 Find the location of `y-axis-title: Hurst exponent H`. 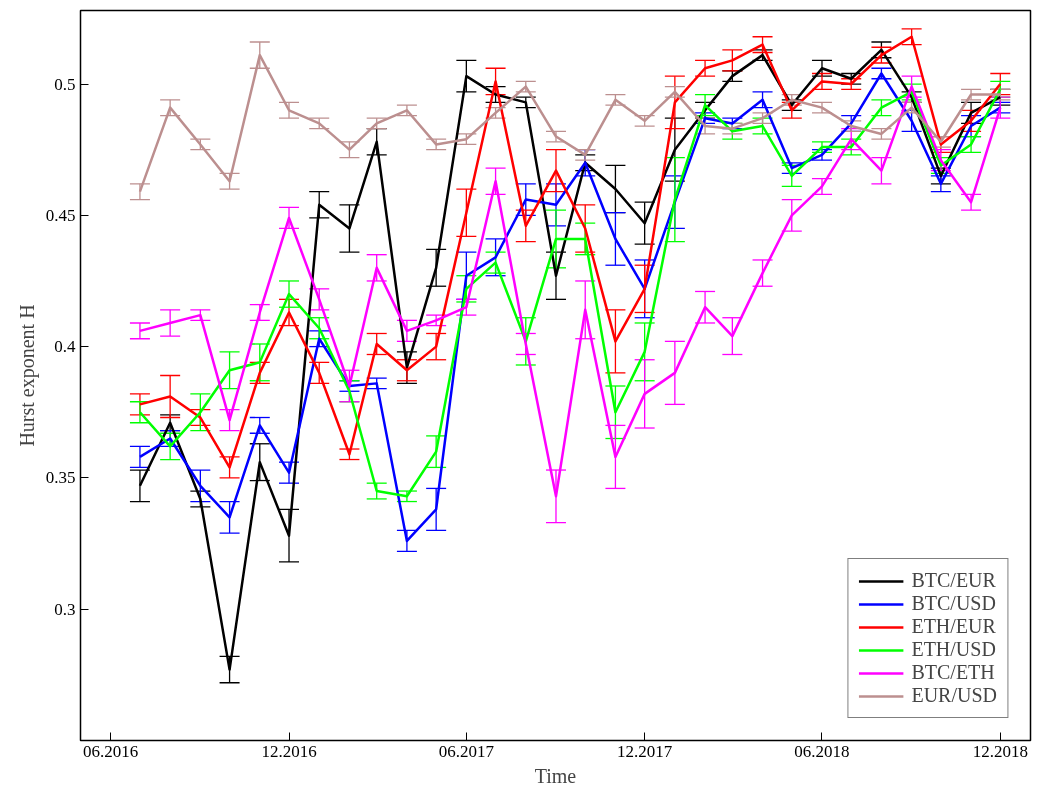

y-axis-title: Hurst exponent H is located at coordinates (27, 375).